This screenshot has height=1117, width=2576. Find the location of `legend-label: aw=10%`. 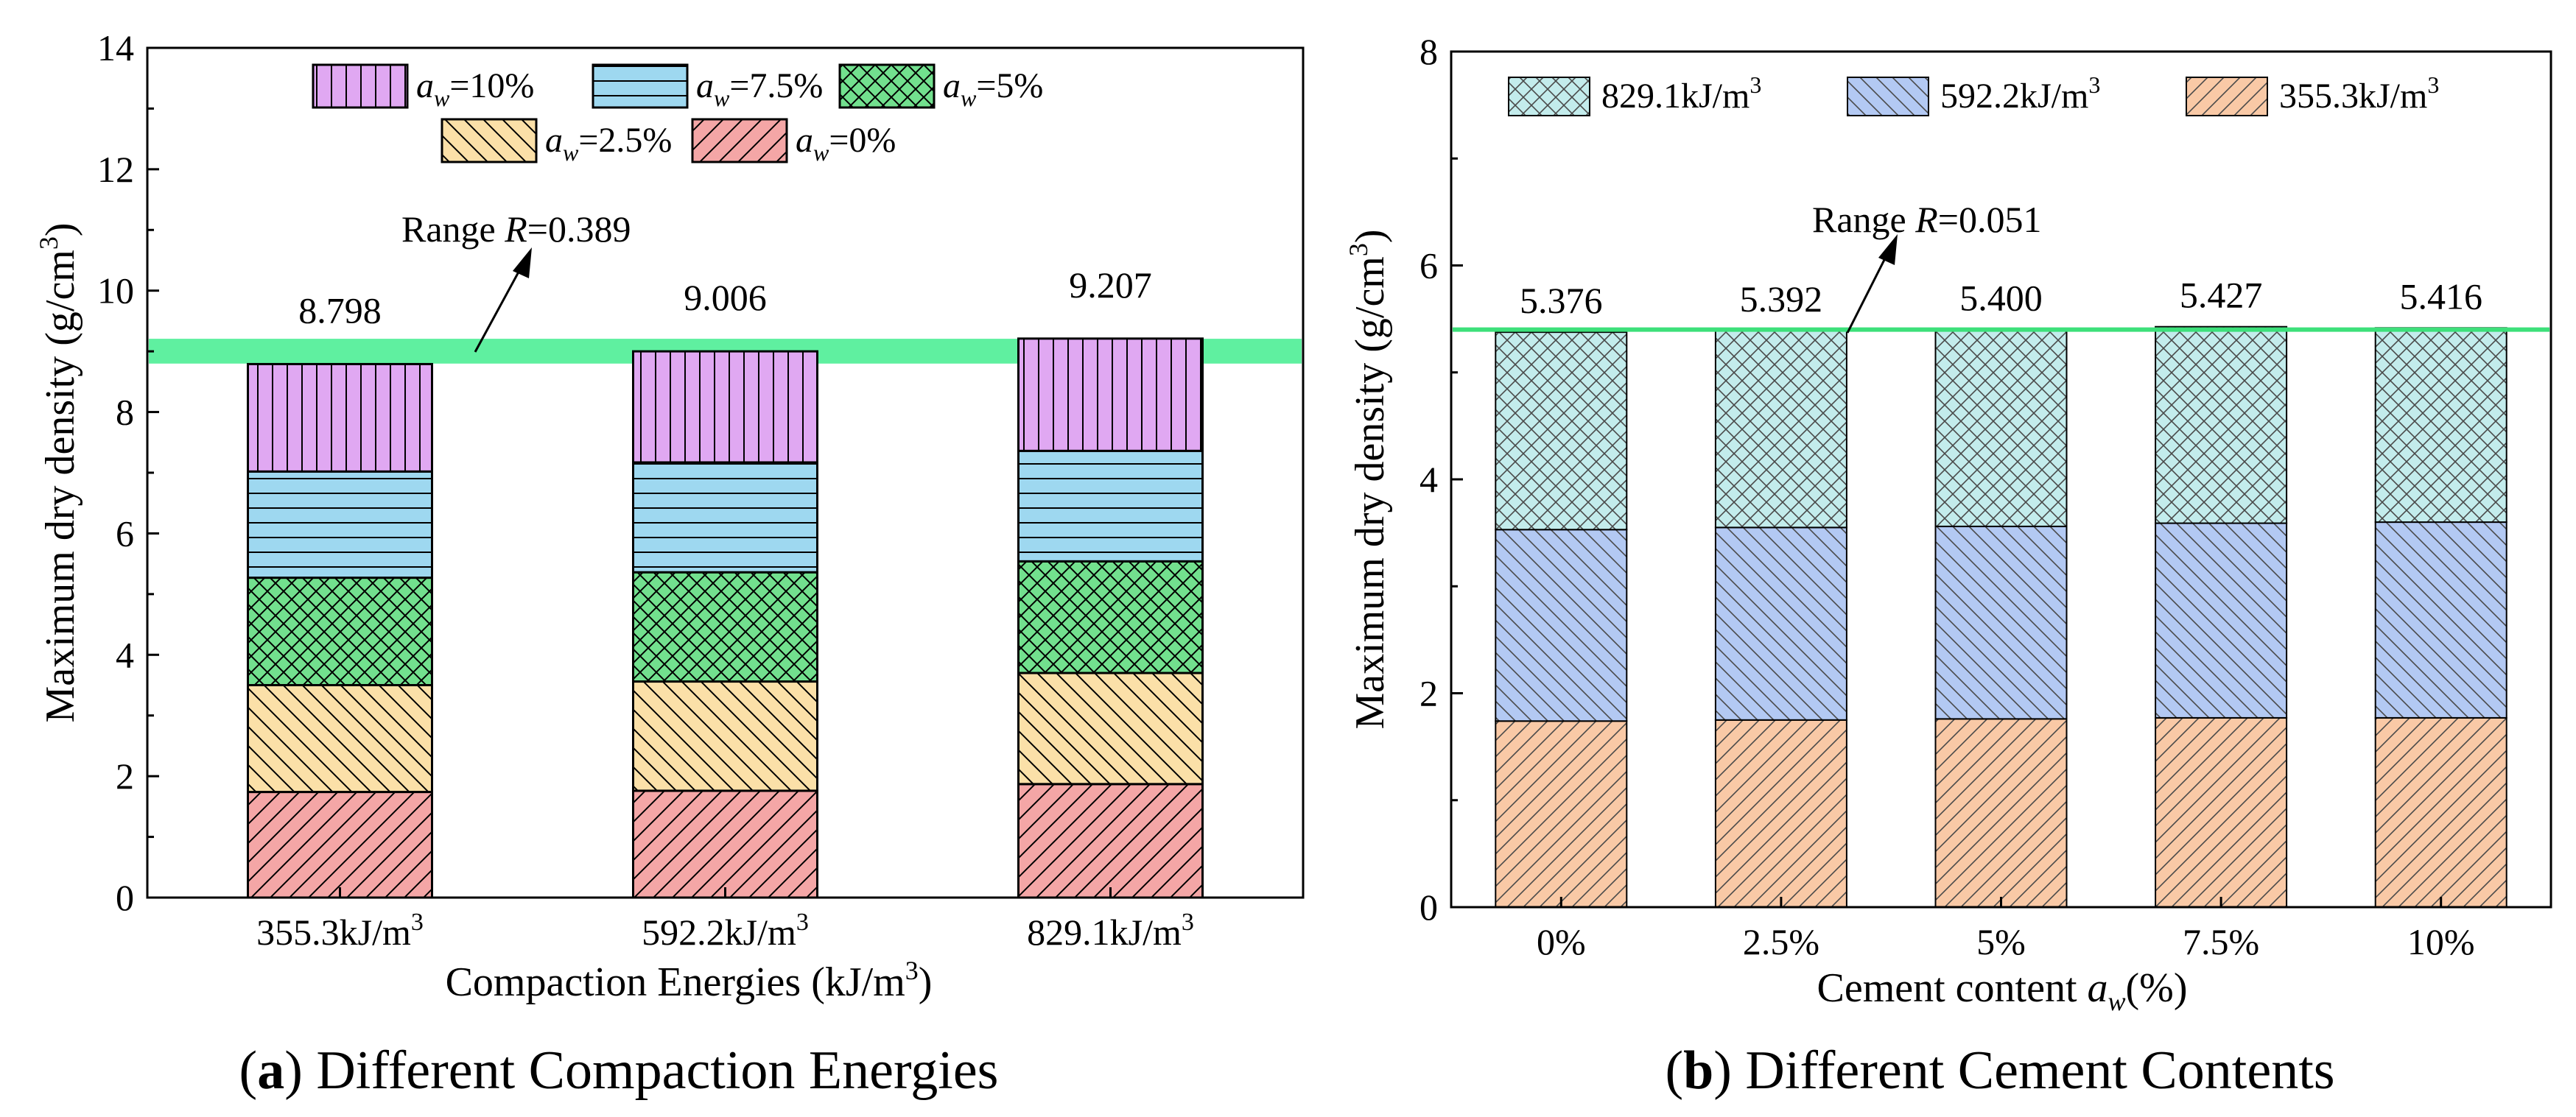

legend-label: aw=10% is located at coordinates (475, 88).